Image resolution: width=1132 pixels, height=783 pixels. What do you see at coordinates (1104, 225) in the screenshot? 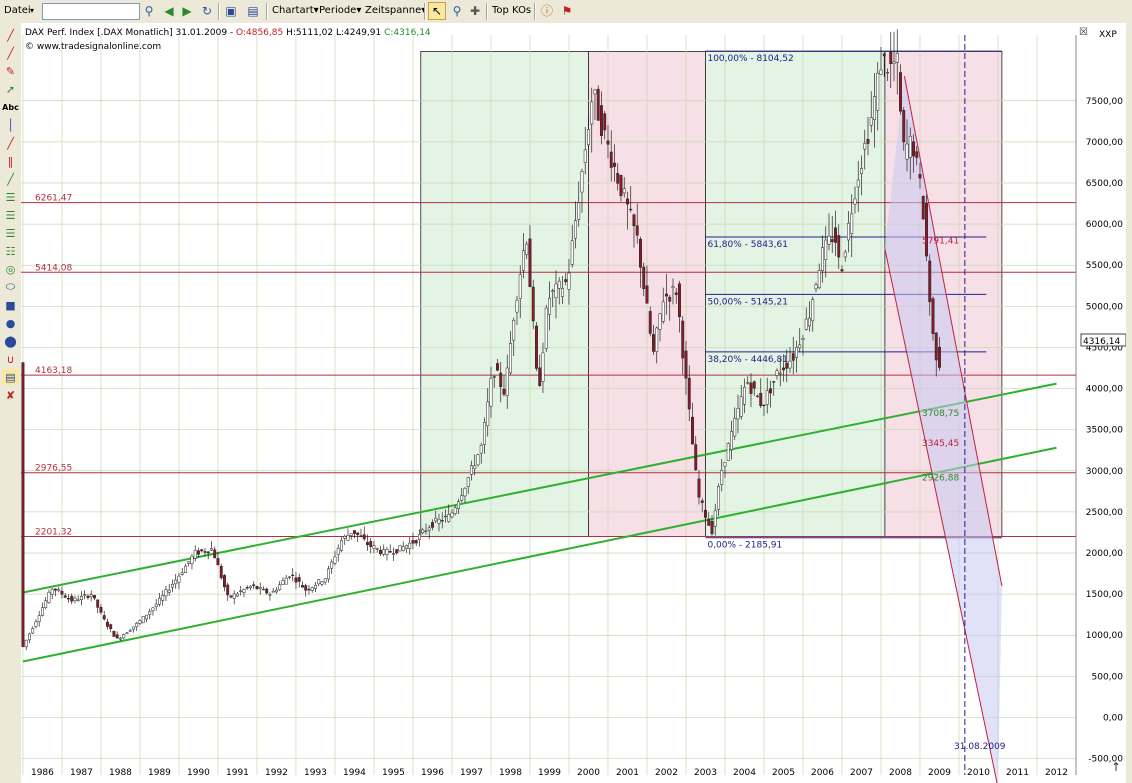
I see `y-tick-label: 6000,00` at bounding box center [1104, 225].